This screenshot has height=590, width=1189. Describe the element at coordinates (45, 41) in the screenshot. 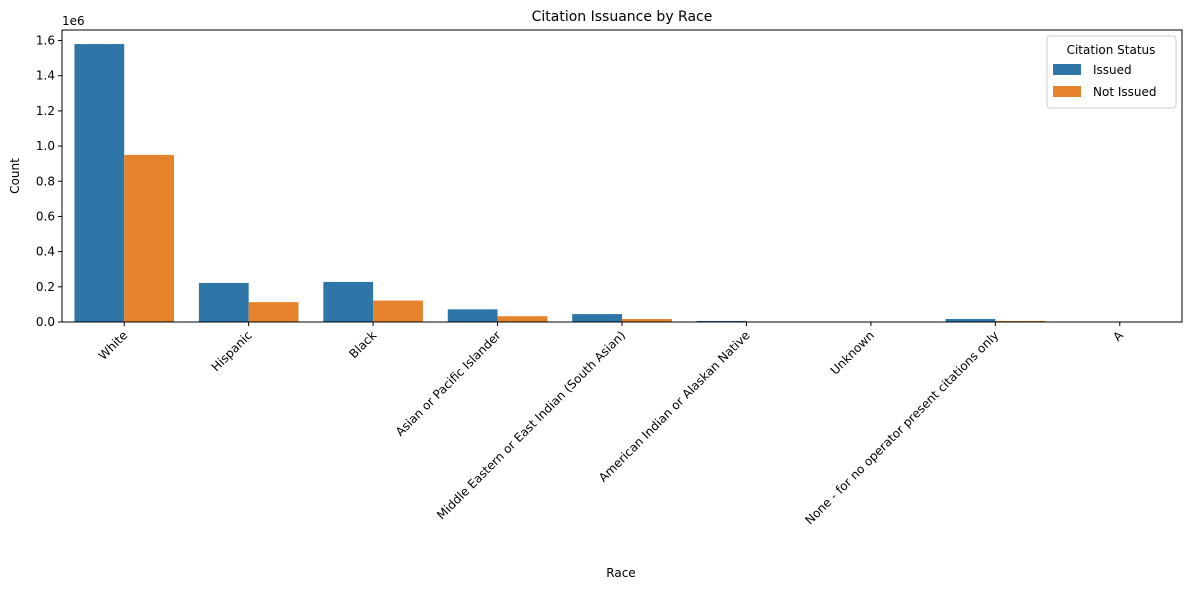

I see `y-tick-label: 1.6` at that location.